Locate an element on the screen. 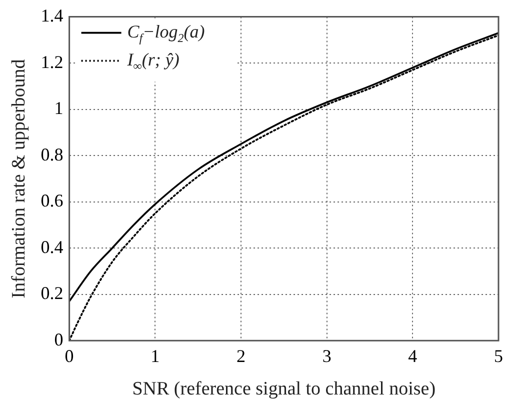 Image resolution: width=509 pixels, height=409 pixels. legend-label: I∞(r; ŷ) is located at coordinates (153, 61).